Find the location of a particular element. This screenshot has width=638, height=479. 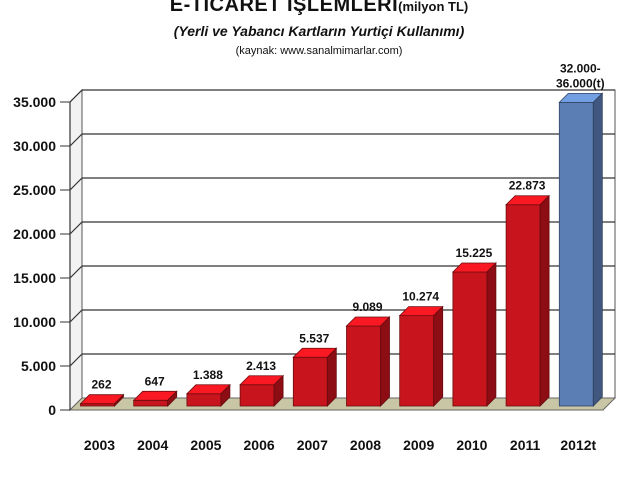

chart-title: E-TİCARET İŞLEMLERİ(milyon TL) is located at coordinates (319, 8).